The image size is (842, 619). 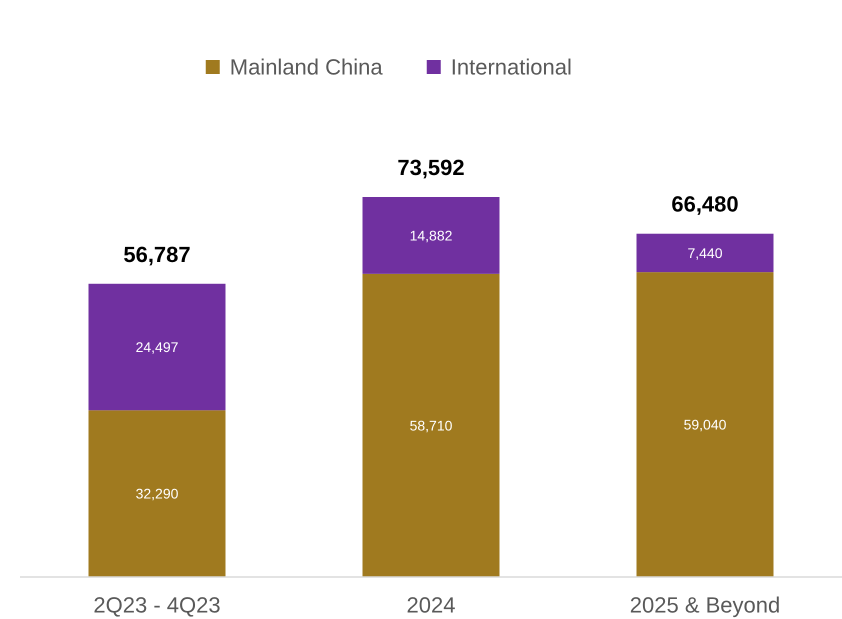 I want to click on total-label: 66,480, so click(x=705, y=204).